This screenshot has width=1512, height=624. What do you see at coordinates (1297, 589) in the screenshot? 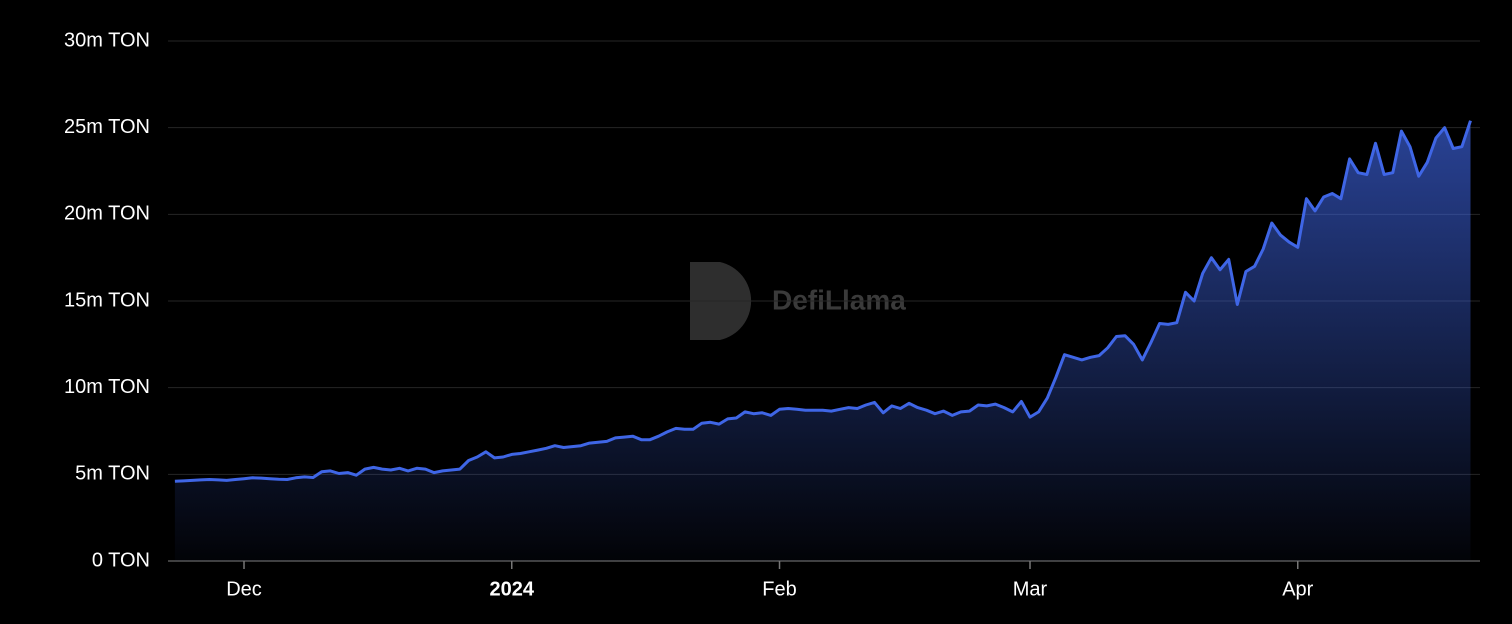
I see `x-tick-label: Apr` at bounding box center [1297, 589].